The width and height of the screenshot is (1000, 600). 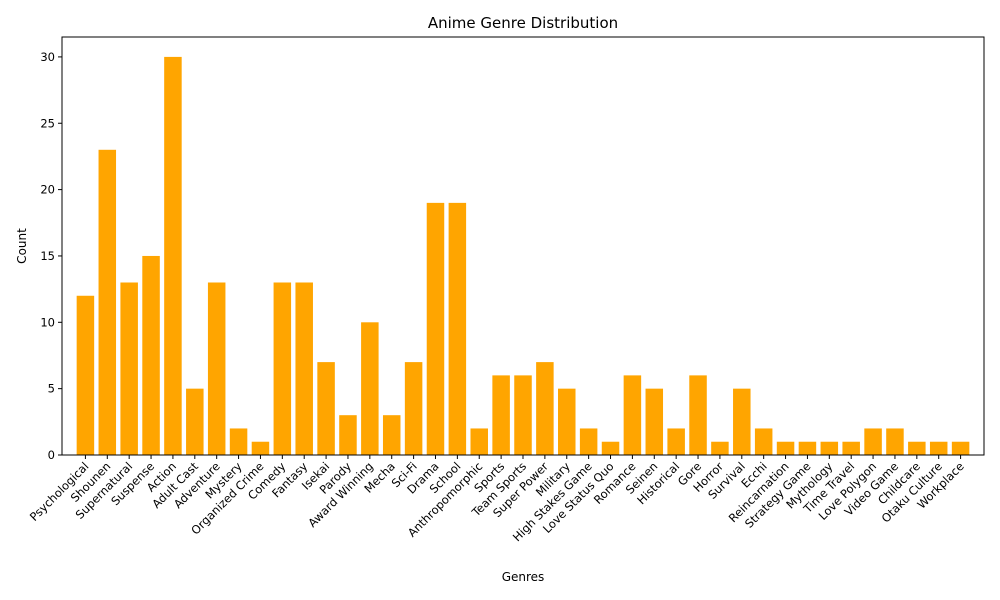 I want to click on bar-love-polygon, so click(x=873, y=441).